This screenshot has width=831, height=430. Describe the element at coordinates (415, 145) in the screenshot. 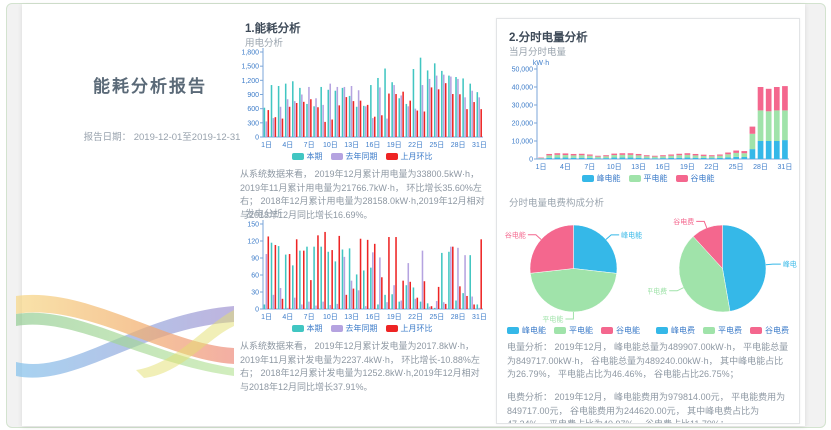

I see `svg-text: 22日` at that location.